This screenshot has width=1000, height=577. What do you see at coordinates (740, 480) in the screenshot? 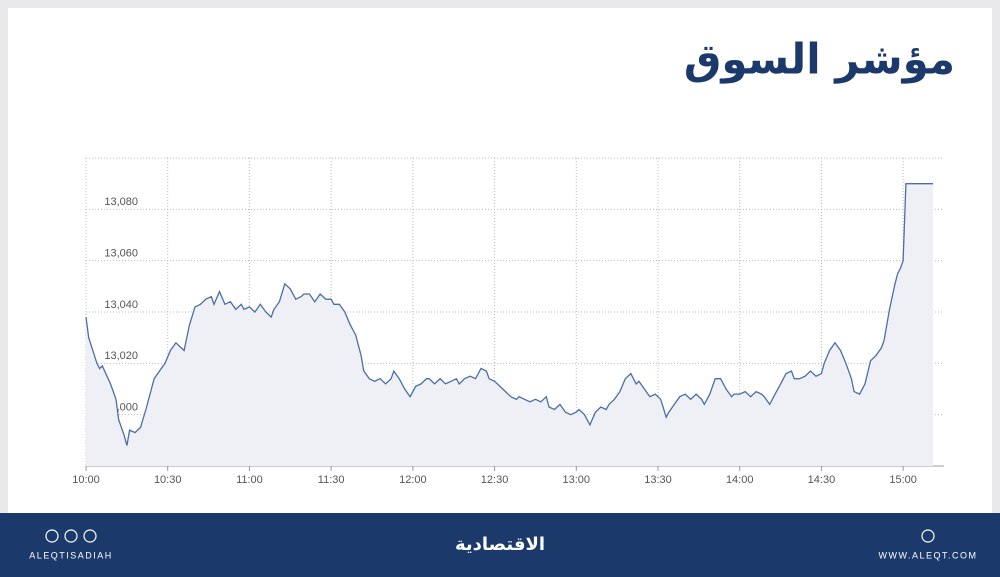
I see `x-tick-label: 14:00` at bounding box center [740, 480].